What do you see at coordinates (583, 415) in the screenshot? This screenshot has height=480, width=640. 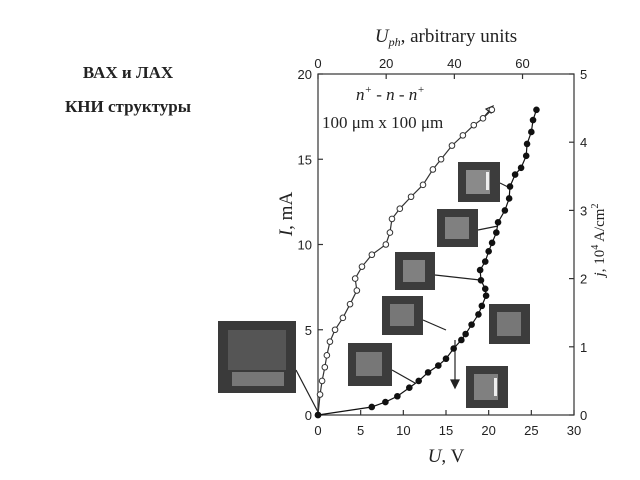 I see `y2-tick-label: 0` at bounding box center [583, 415].